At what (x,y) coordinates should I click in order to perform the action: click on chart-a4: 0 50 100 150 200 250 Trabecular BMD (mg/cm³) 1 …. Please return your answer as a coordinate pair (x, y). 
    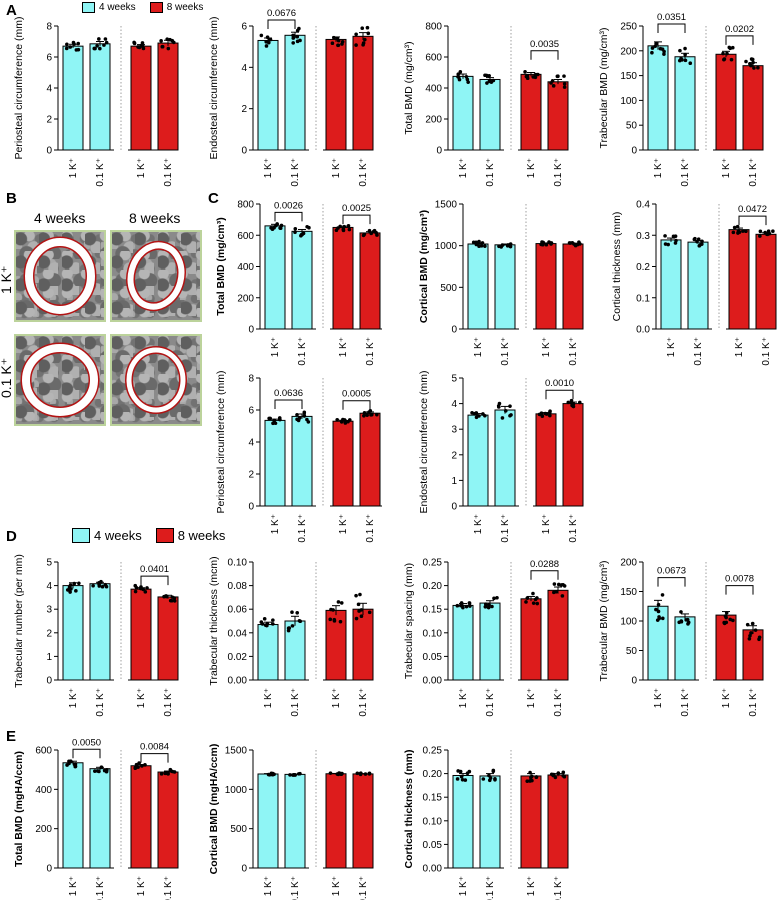
    Looking at the image, I should click on (681, 99).